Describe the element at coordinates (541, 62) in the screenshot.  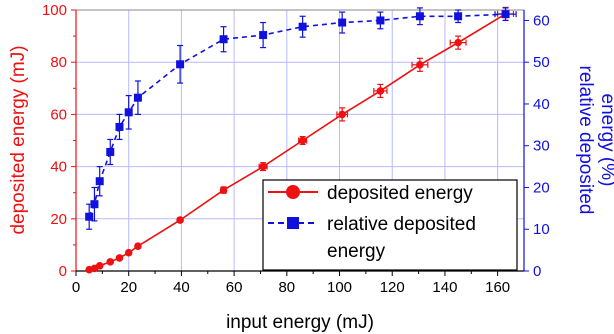
I see `y-right-tick-label: 50` at that location.